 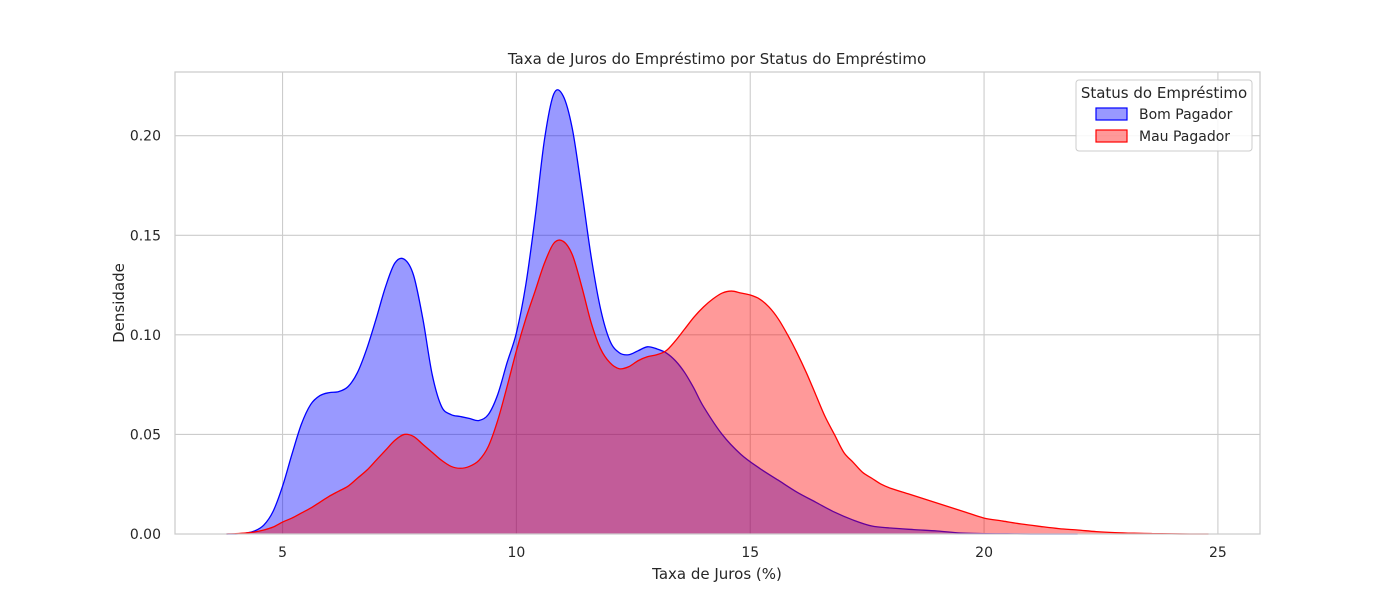 I want to click on x-tick-label: 10, so click(x=516, y=553).